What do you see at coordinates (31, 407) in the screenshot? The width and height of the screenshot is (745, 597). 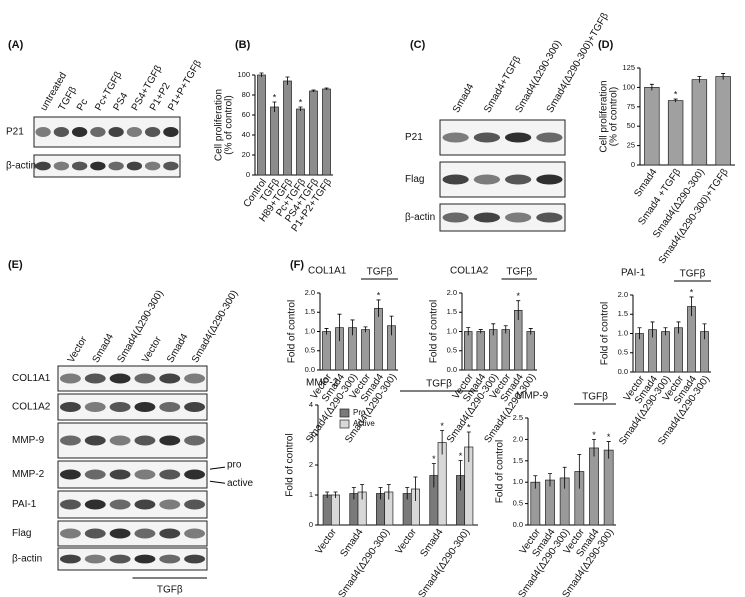 I see `row-label: COL1A2` at bounding box center [31, 407].